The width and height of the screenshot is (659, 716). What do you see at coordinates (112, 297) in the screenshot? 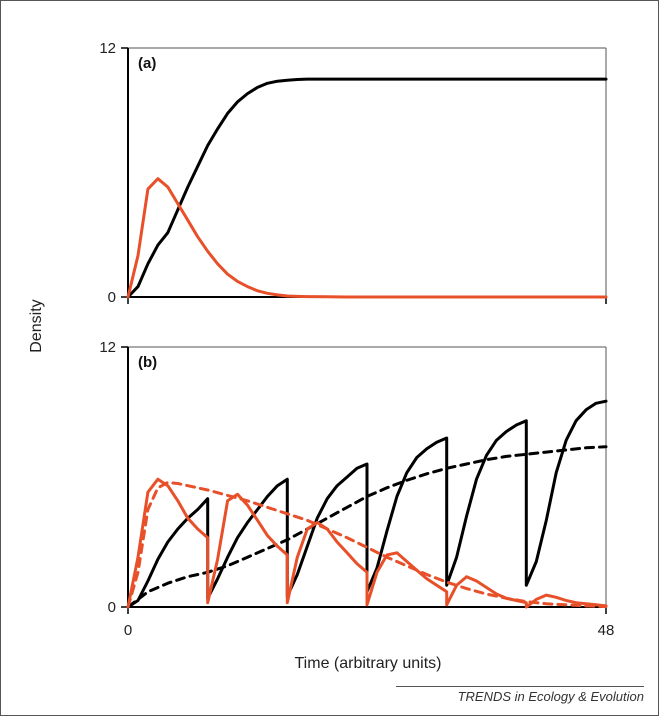
I see `panel-a-ytick-label: 0` at bounding box center [112, 297].